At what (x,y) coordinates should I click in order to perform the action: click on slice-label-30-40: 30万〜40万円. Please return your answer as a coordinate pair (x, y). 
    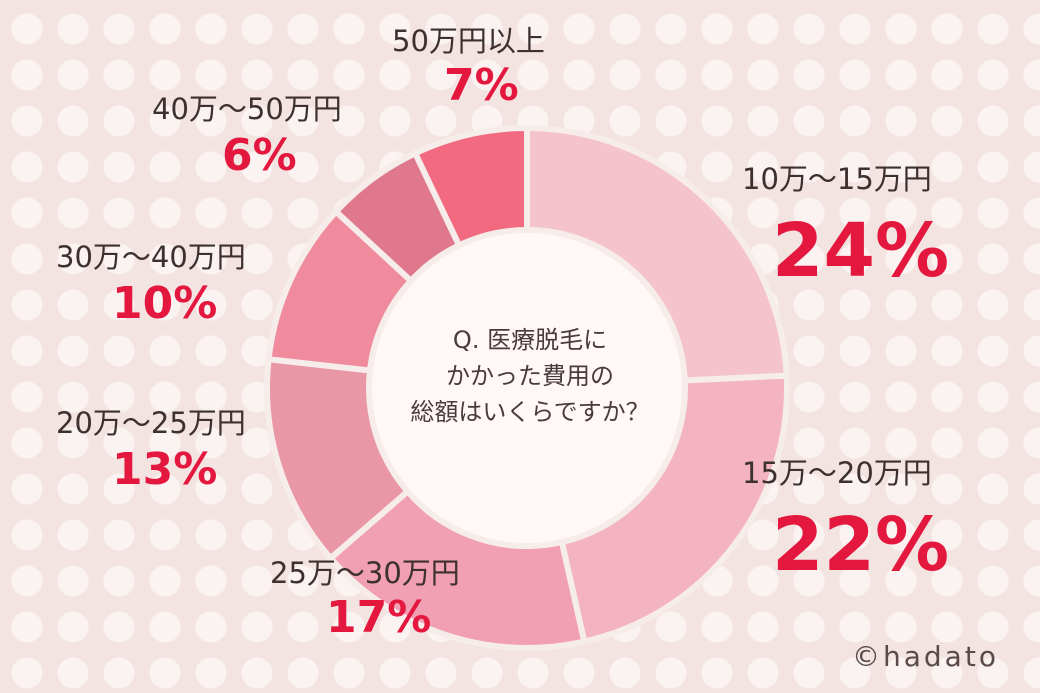
    Looking at the image, I should click on (151, 257).